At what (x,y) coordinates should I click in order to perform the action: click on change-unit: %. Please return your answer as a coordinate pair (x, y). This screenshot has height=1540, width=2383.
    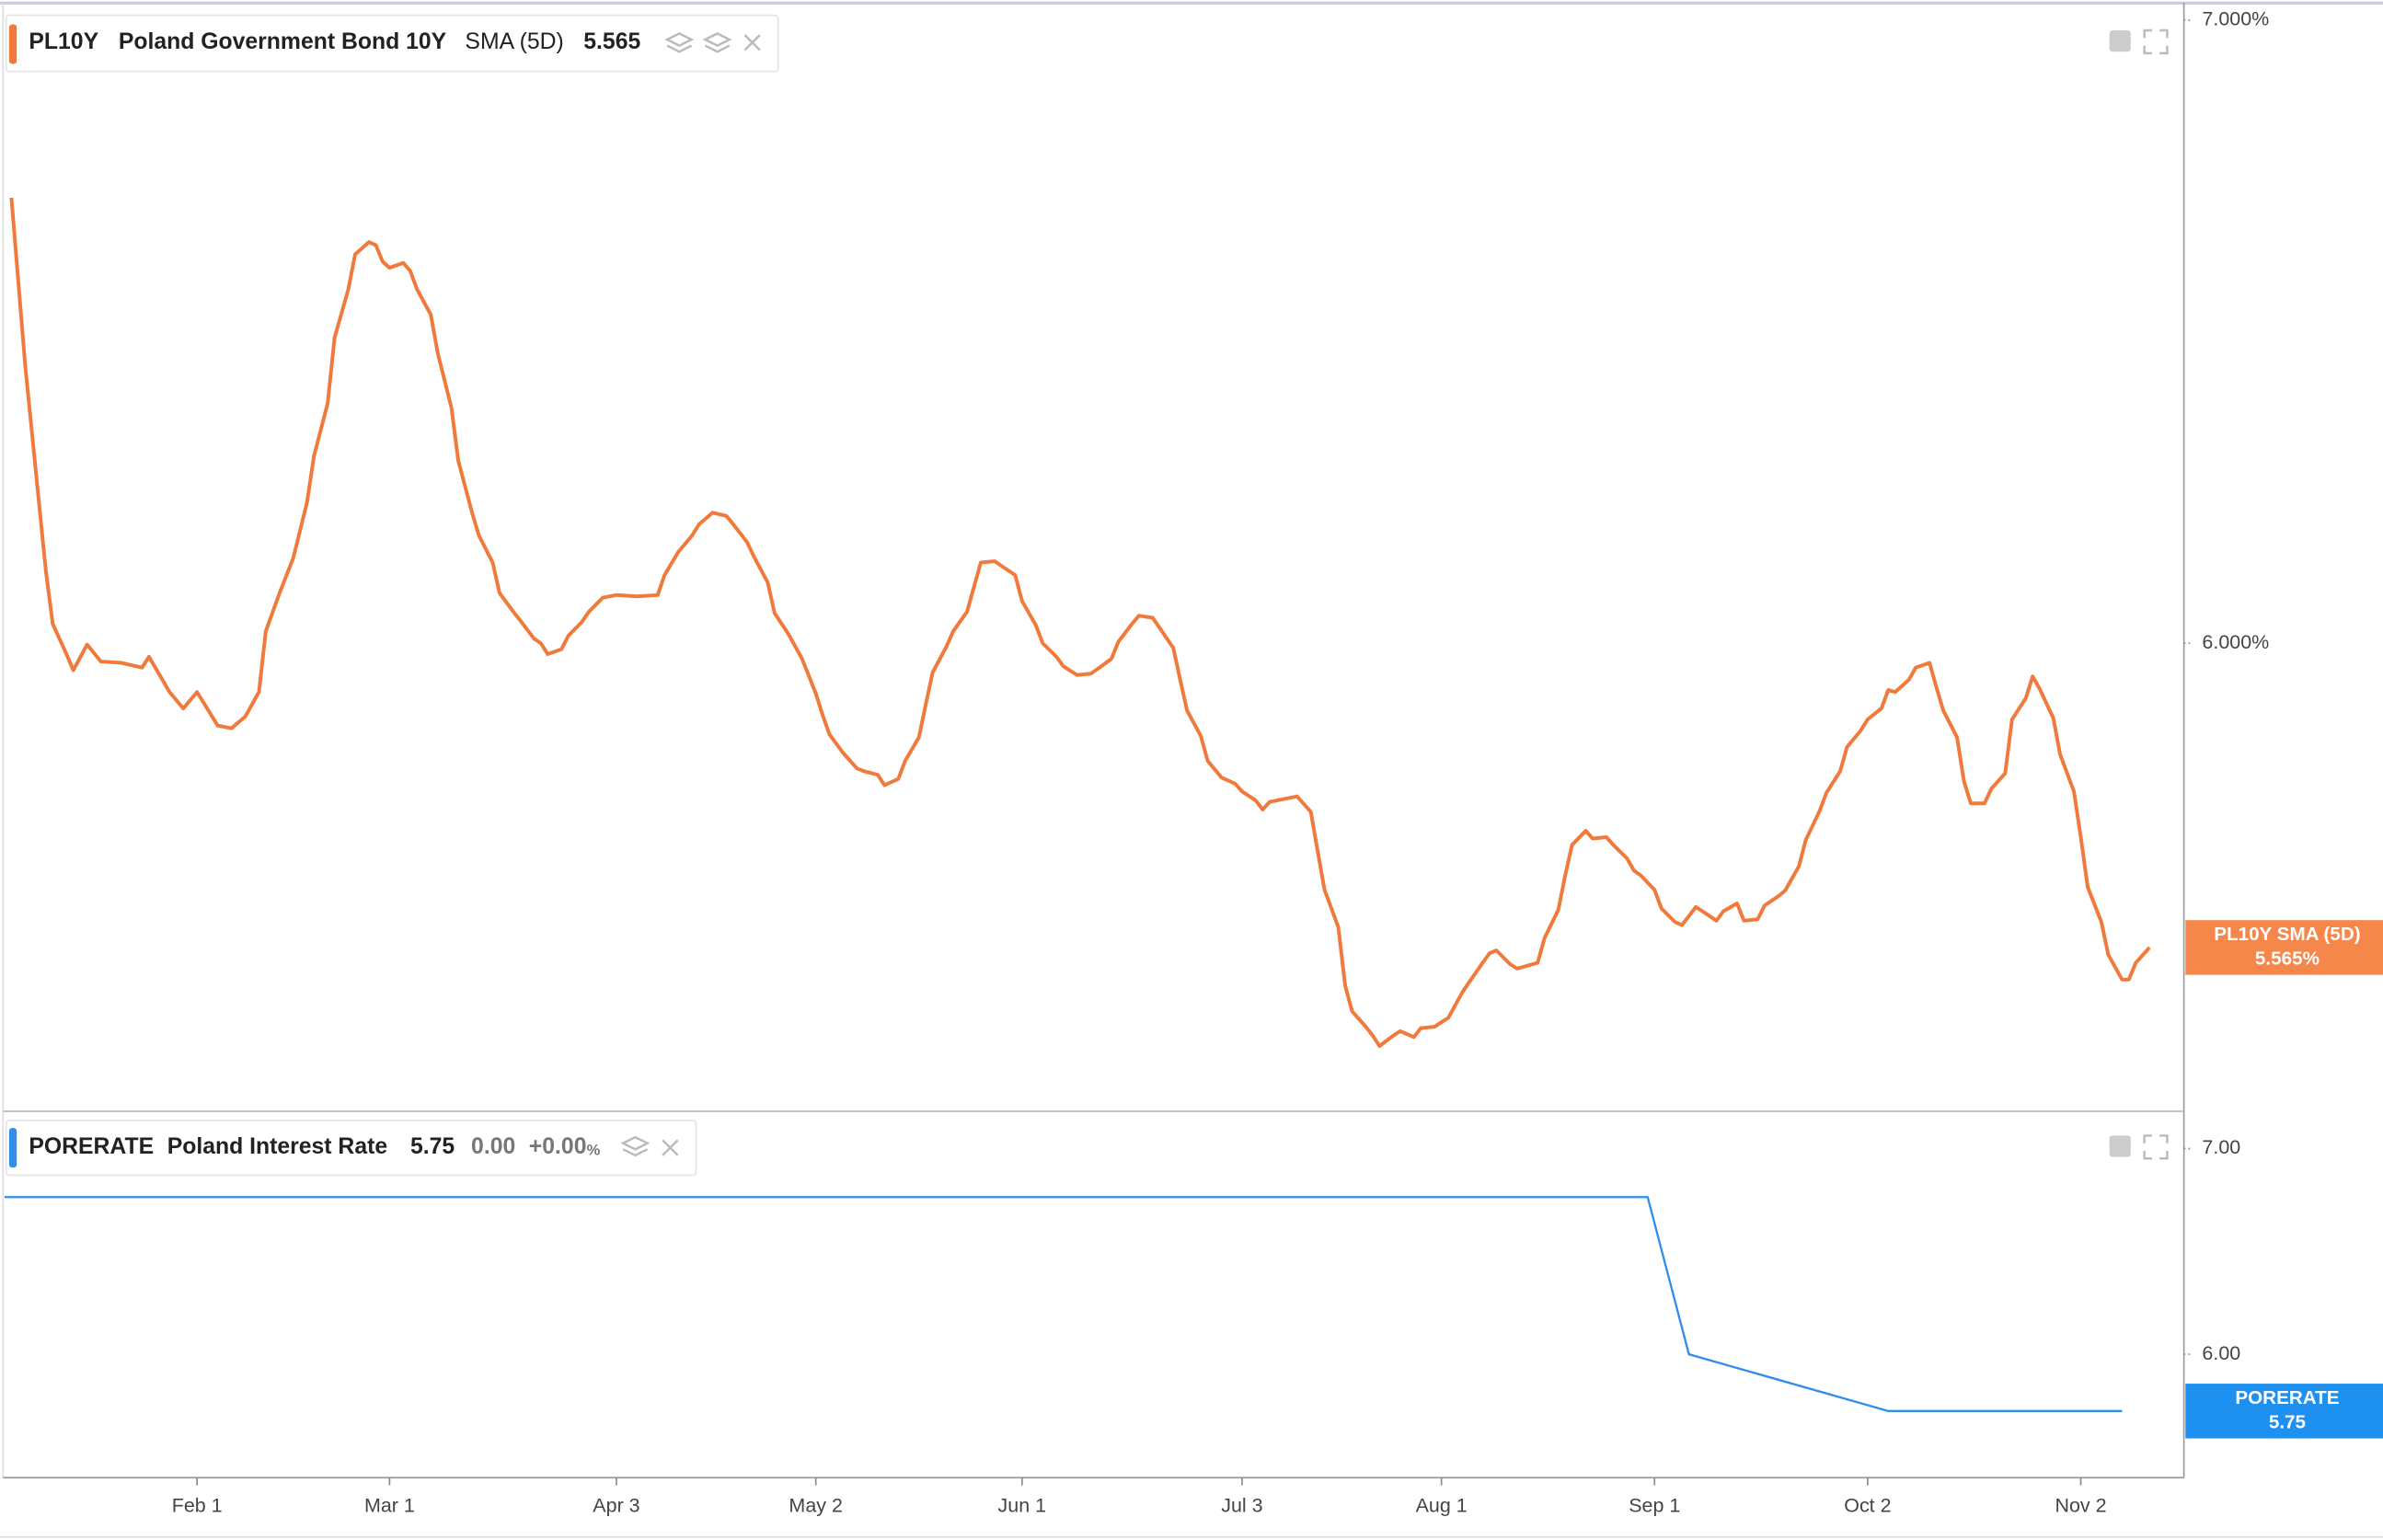
    Looking at the image, I should click on (594, 1149).